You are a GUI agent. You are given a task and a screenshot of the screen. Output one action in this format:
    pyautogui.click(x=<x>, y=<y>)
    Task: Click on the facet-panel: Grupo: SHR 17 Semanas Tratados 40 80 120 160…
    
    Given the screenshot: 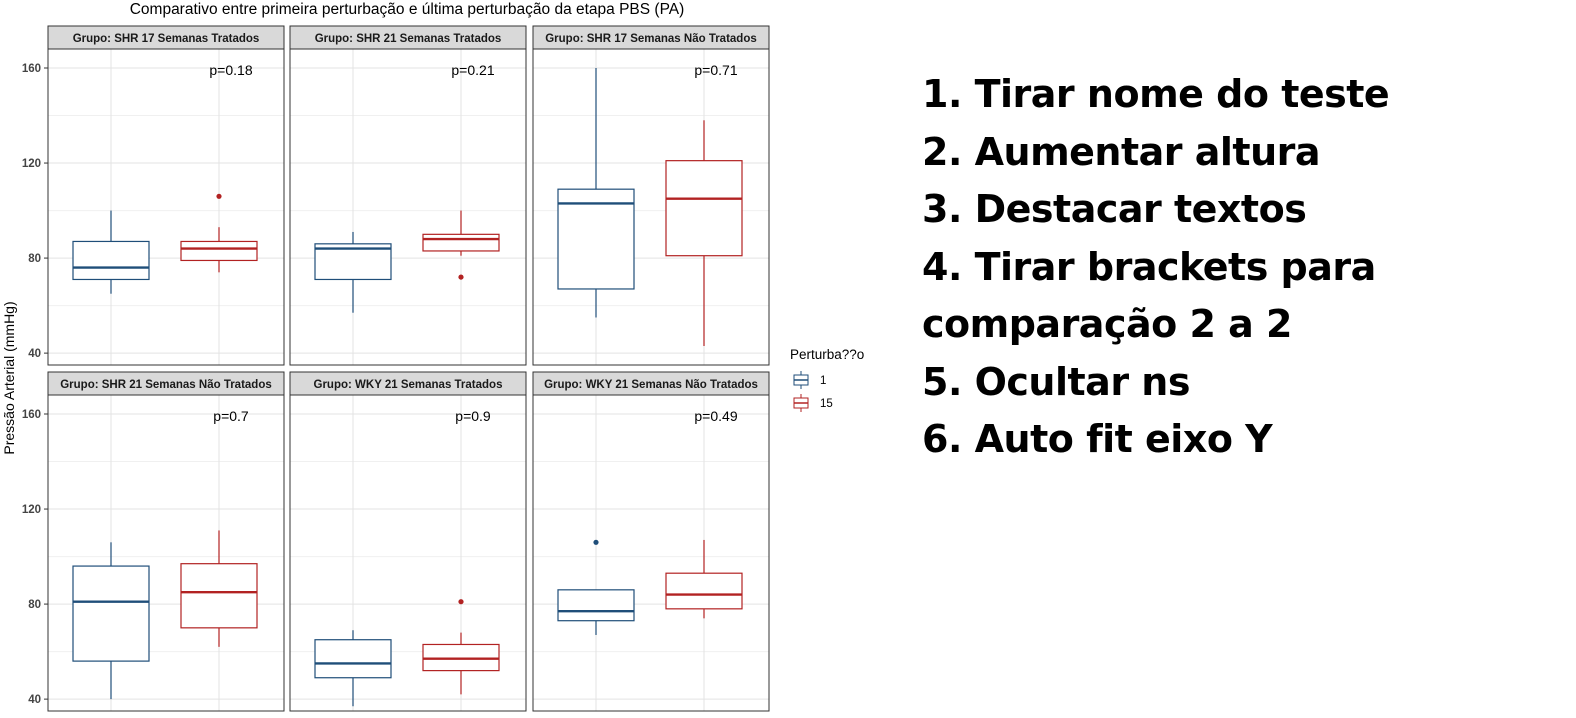 What is the action you would take?
    pyautogui.click(x=153, y=195)
    